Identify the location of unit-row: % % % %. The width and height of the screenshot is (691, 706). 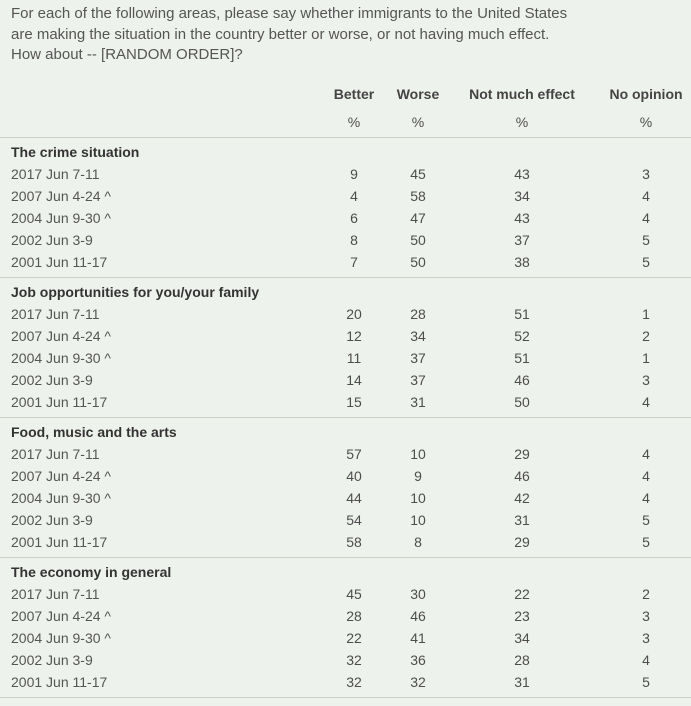
(345, 122).